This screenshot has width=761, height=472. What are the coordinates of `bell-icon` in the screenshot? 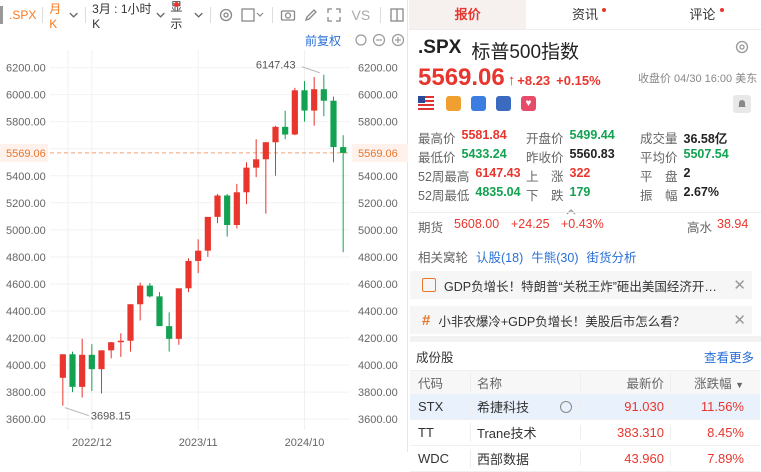 It's located at (742, 104).